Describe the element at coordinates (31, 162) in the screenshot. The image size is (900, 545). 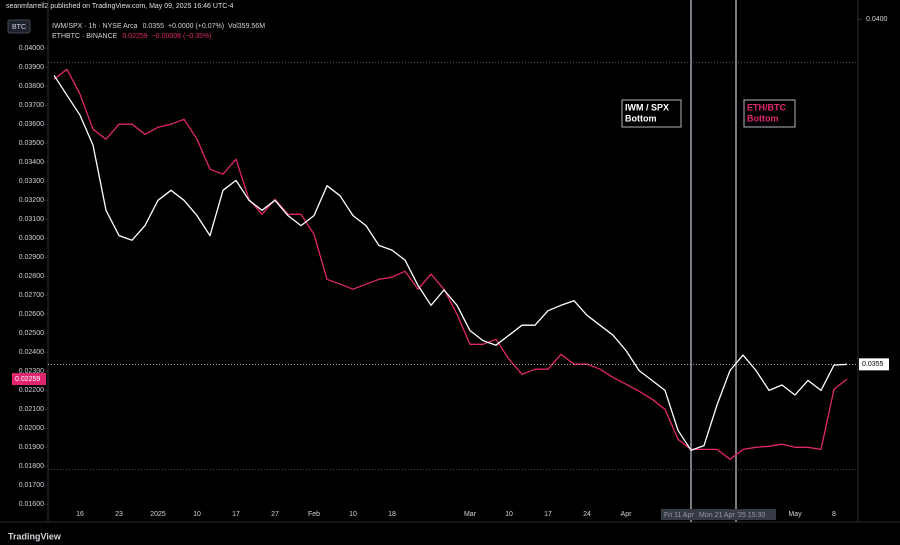
I see `y-tick-label: 0.03400` at that location.